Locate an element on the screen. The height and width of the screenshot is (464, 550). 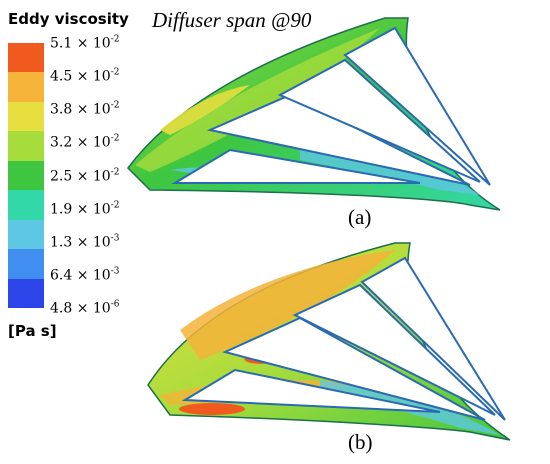
blade-gap-a2 is located at coordinates (338, 139).